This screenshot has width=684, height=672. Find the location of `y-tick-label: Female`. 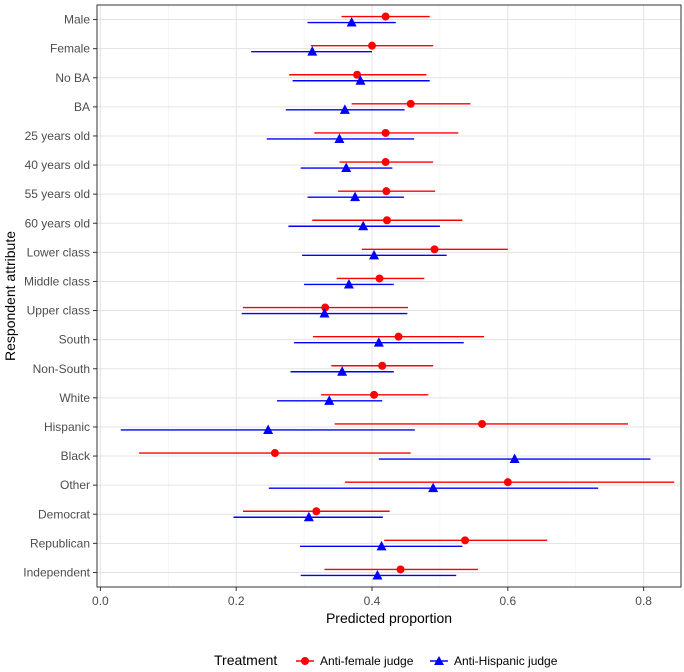

y-tick-label: Female is located at coordinates (70, 49).